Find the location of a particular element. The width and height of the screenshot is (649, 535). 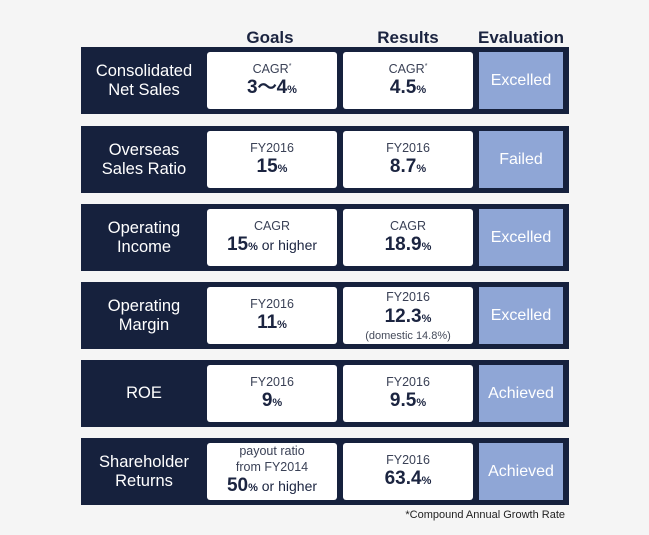

result-value: 12.3 is located at coordinates (403, 316).